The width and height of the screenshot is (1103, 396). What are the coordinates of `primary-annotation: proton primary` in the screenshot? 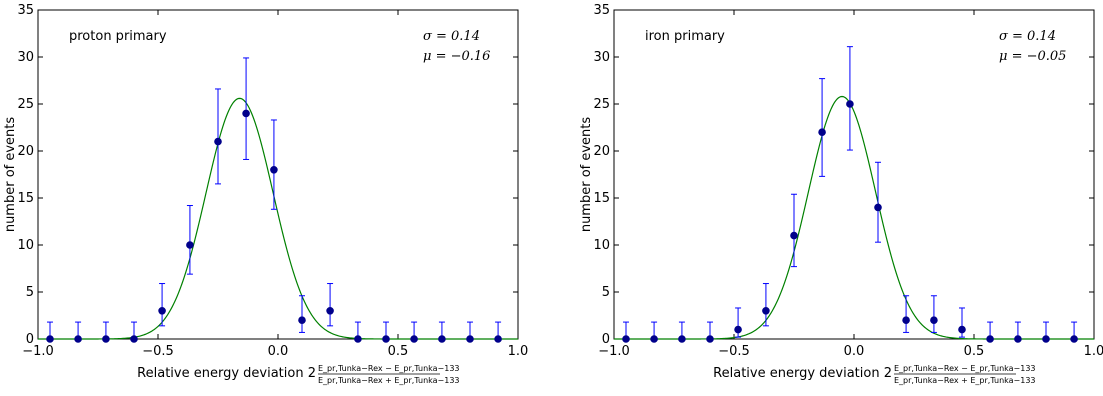 It's located at (118, 36).